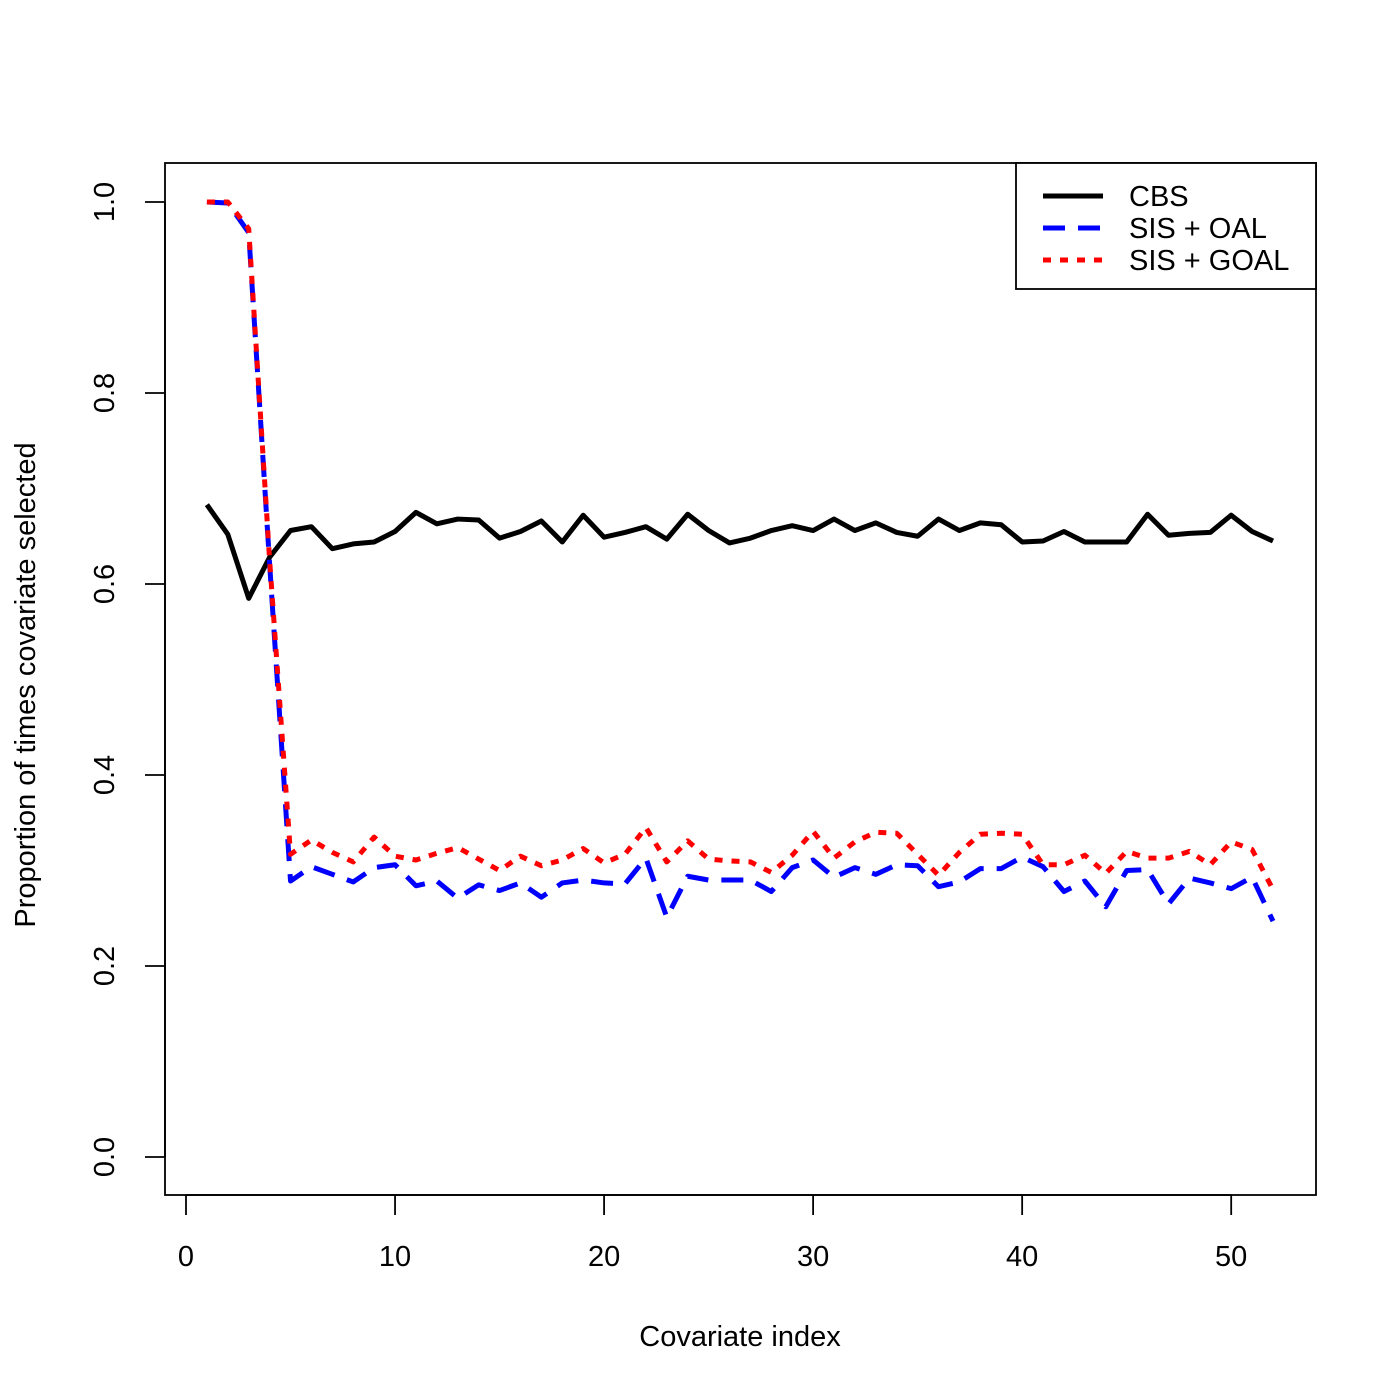 This screenshot has height=1400, width=1400. Describe the element at coordinates (1198, 229) in the screenshot. I see `legend-label: SIS + OAL` at that location.